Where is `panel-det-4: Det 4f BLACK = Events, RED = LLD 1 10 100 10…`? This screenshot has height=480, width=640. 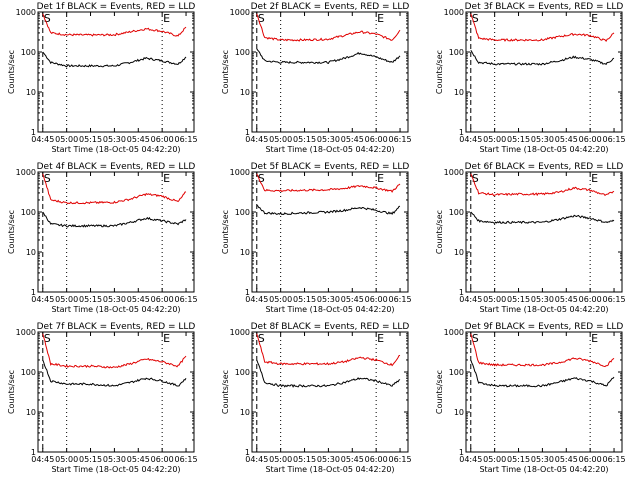
panel-det-4: Det 4f BLACK = Events, RED = LLD 1 10 100 10… is located at coordinates (102, 238).